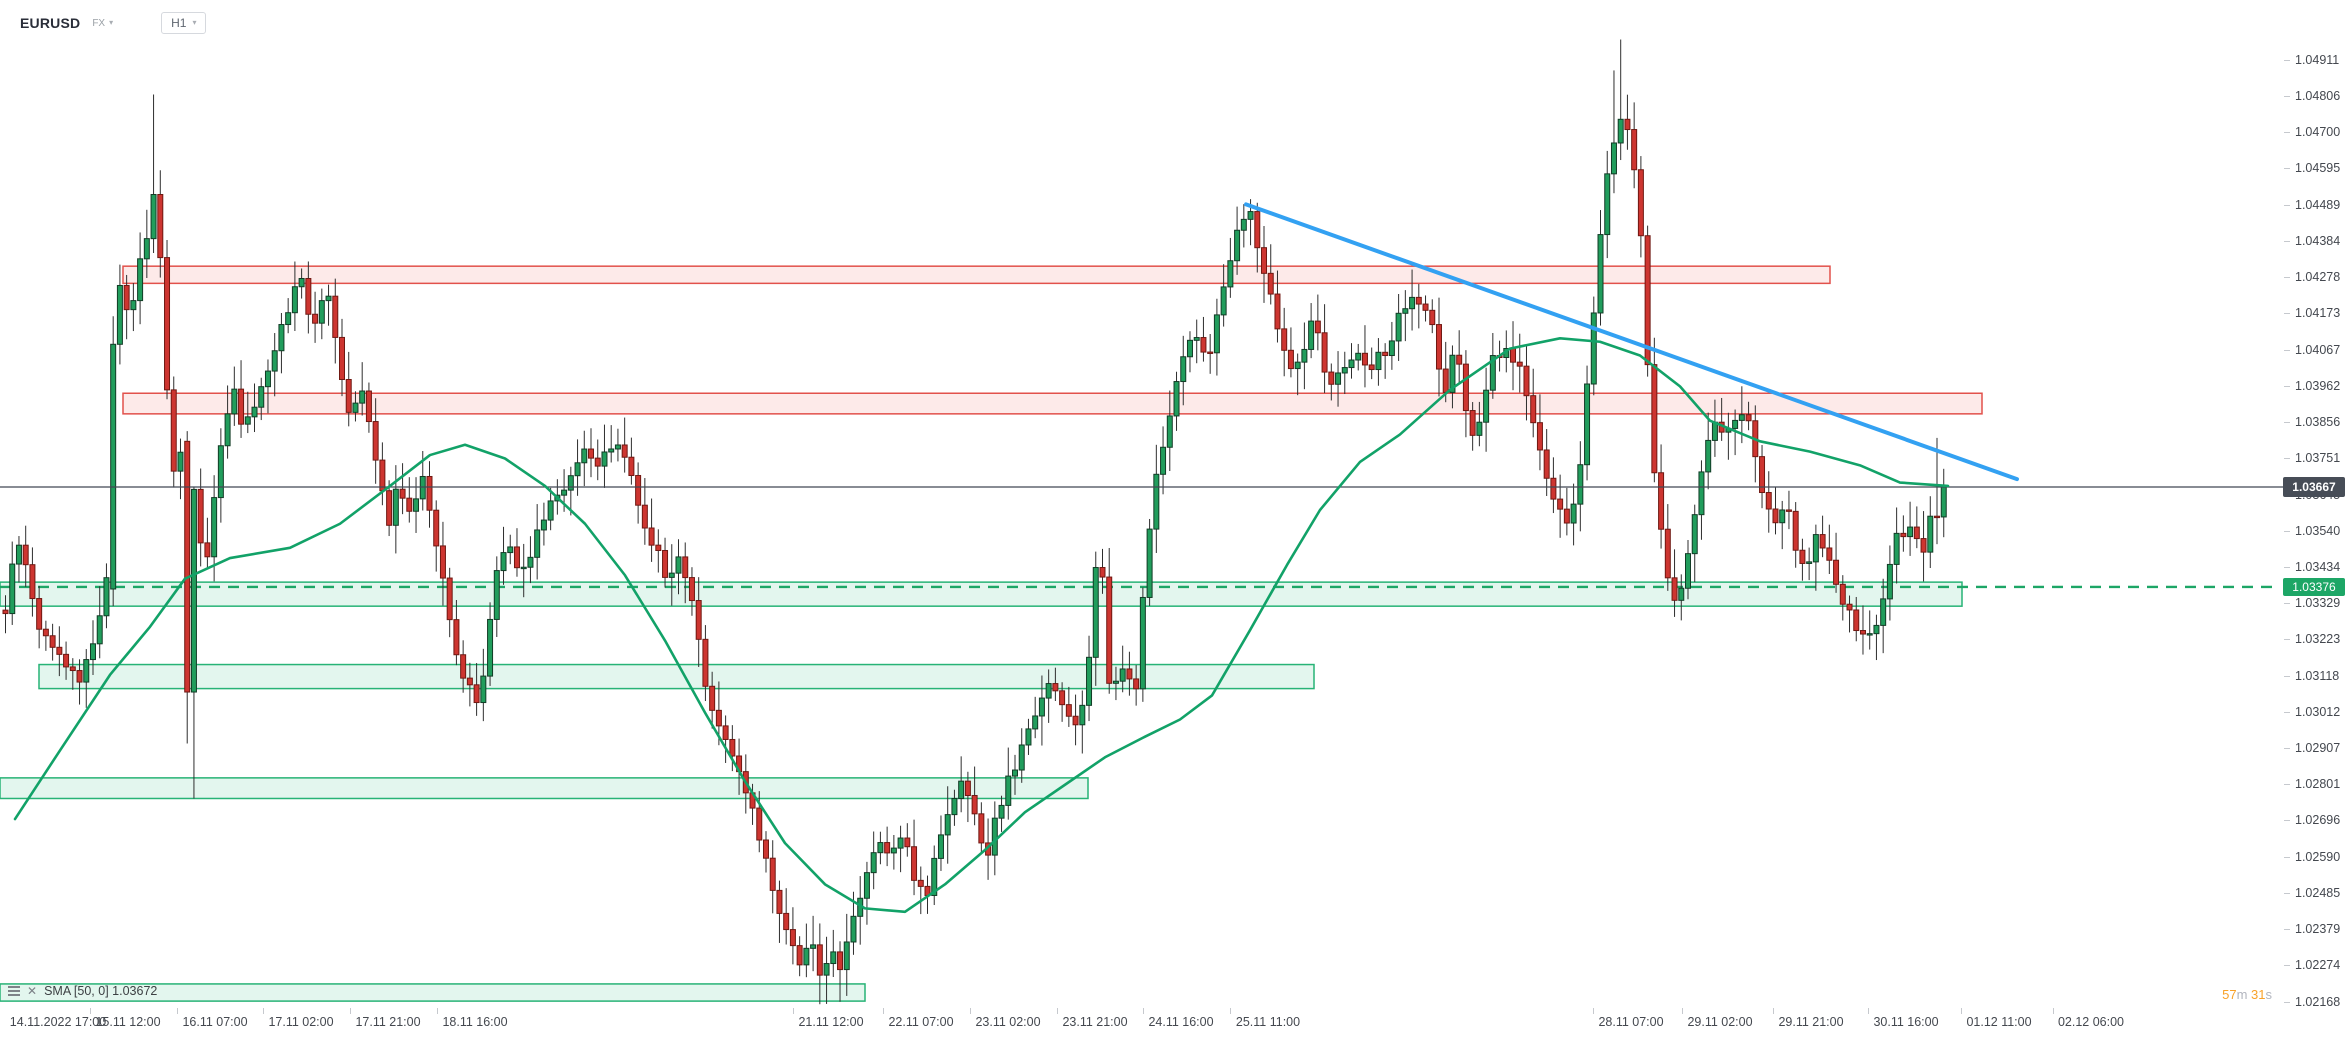  What do you see at coordinates (2318, 892) in the screenshot?
I see `price-axis-label: 1.02485` at bounding box center [2318, 892].